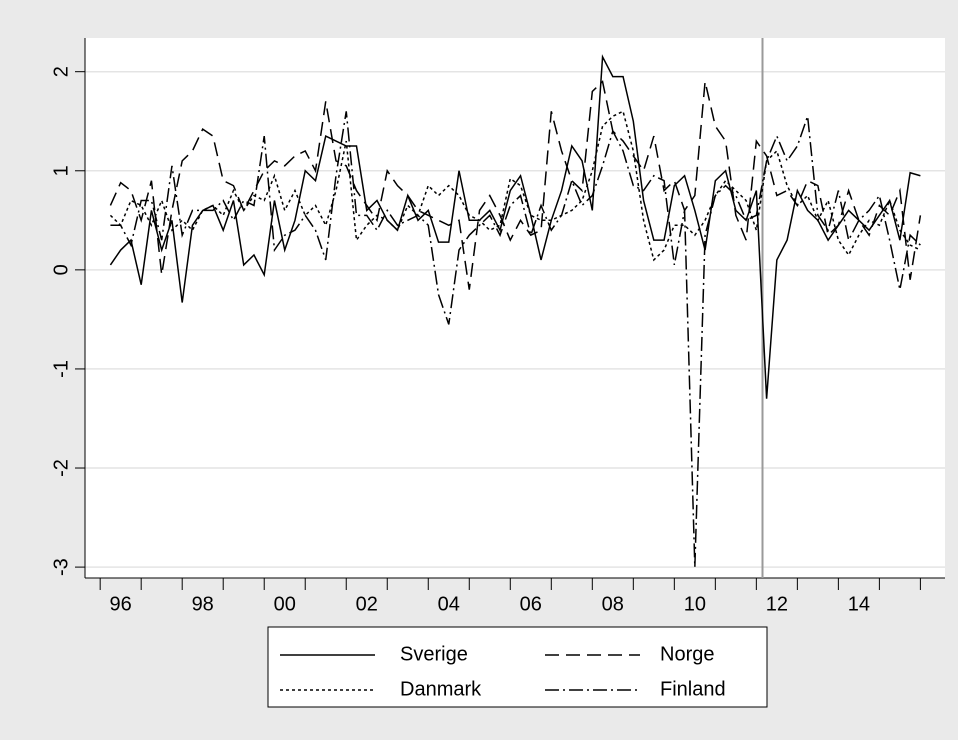 The image size is (958, 740). What do you see at coordinates (531, 604) in the screenshot?
I see `x-tick-label: 06` at bounding box center [531, 604].